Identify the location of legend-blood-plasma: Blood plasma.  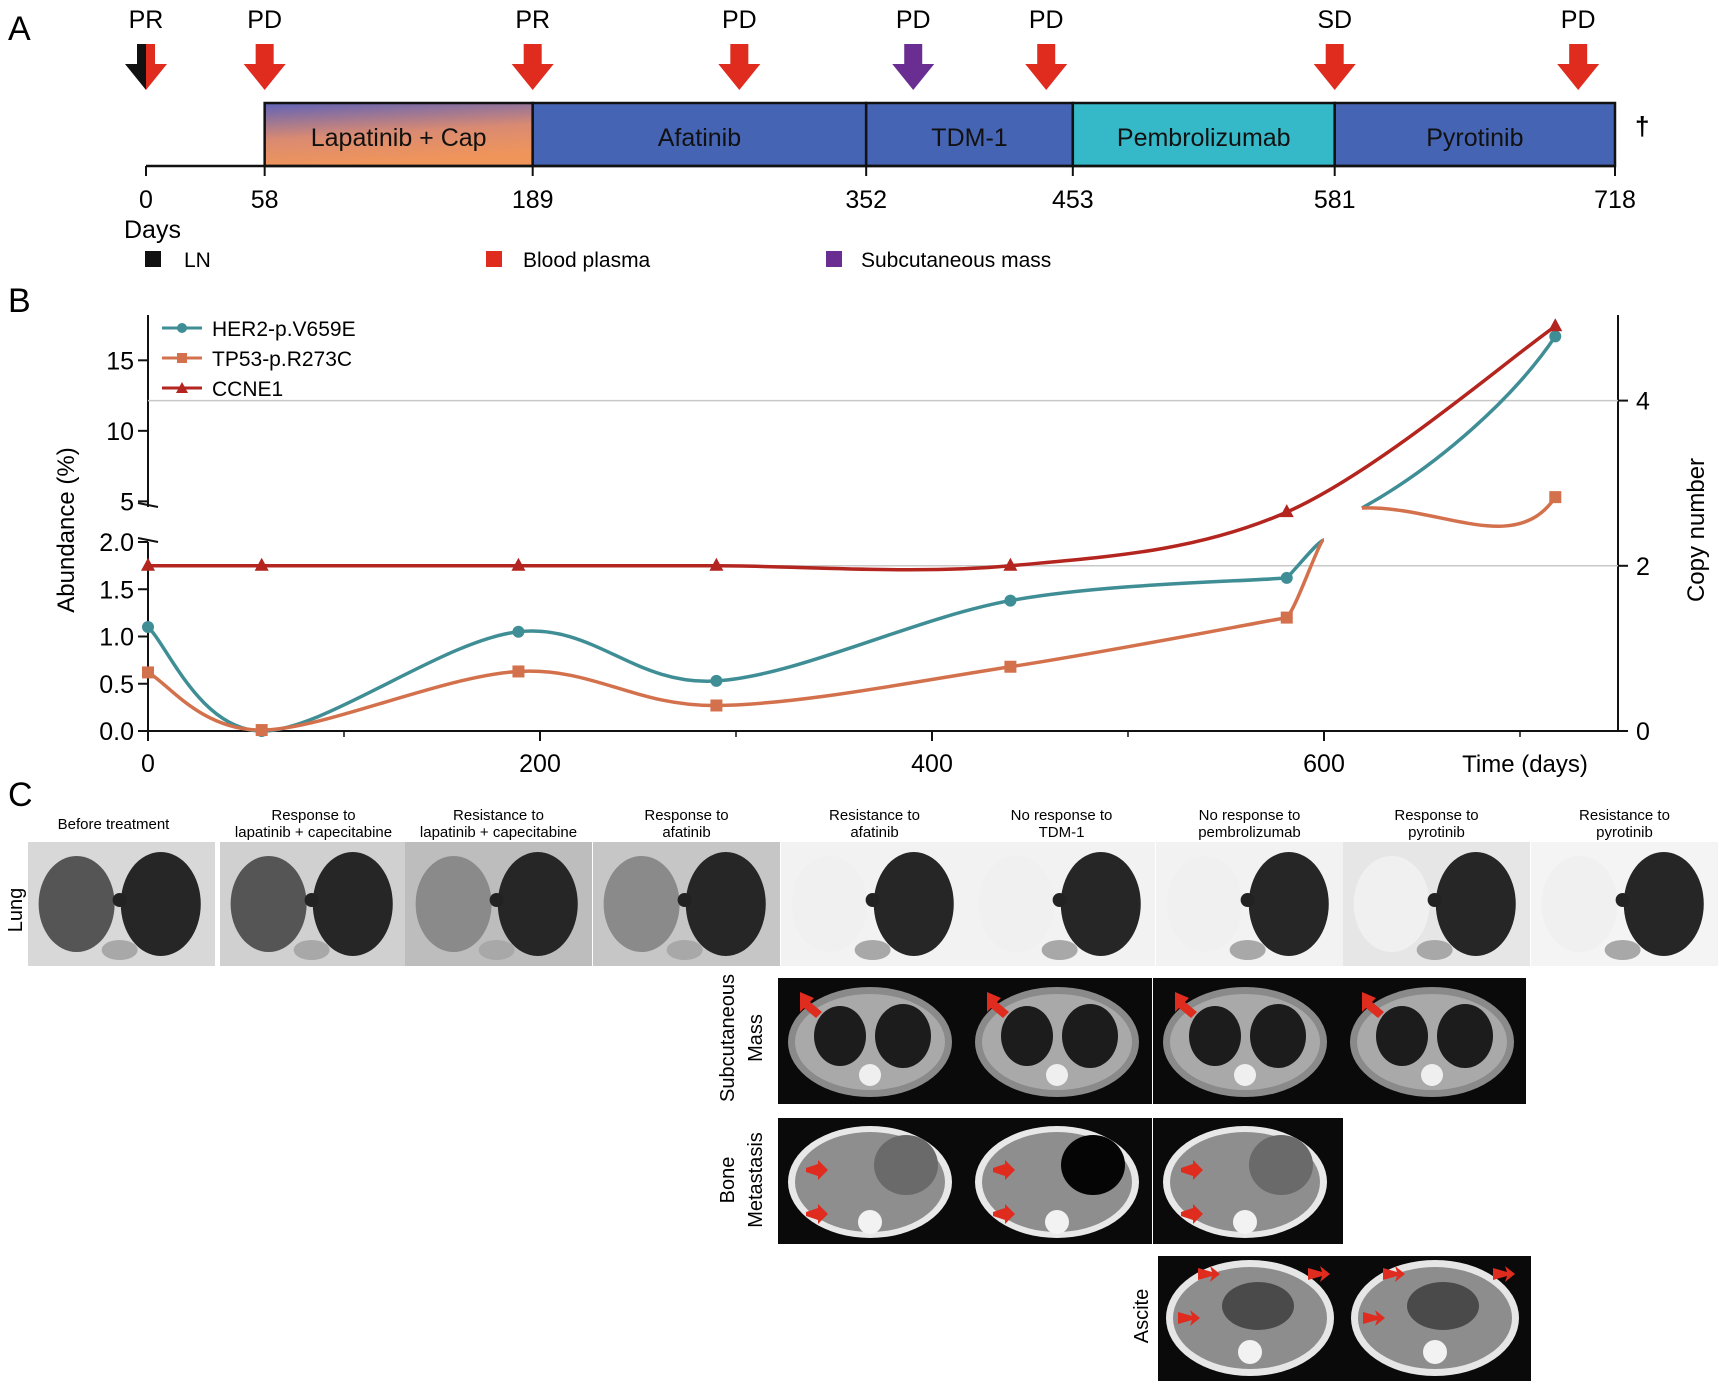
(587, 260).